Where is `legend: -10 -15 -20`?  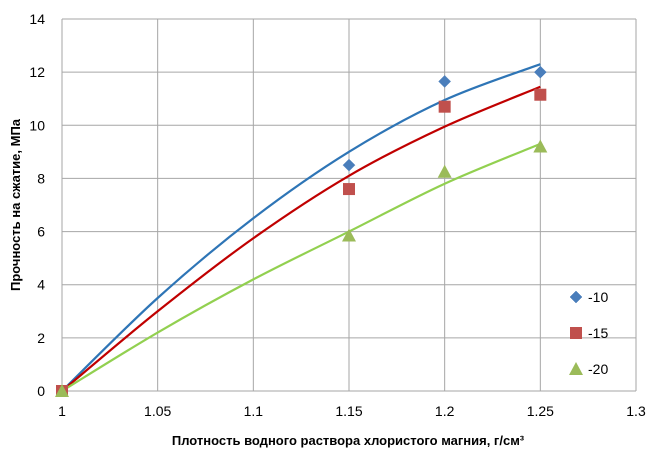
legend: -10 -15 -20 is located at coordinates (588, 333).